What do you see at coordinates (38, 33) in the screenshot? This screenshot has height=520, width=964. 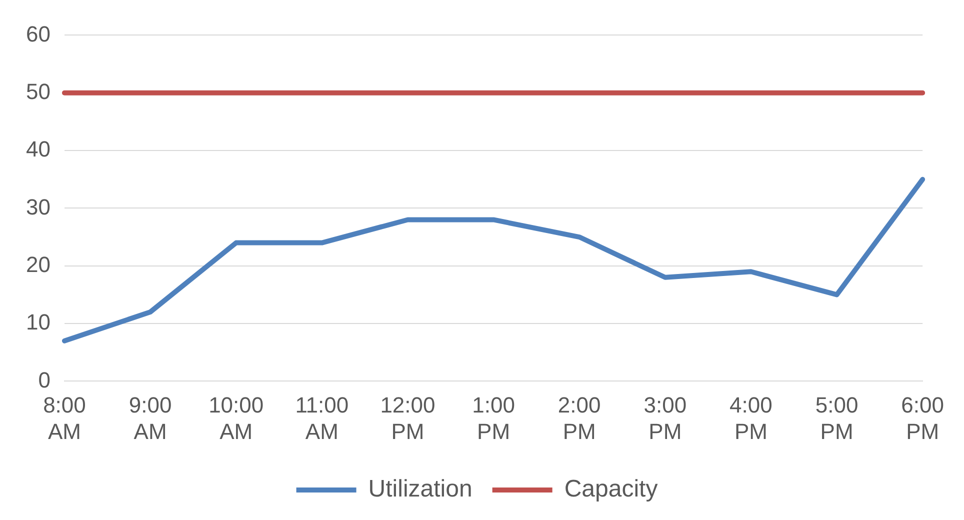 I see `y-tick-label: 60` at bounding box center [38, 33].